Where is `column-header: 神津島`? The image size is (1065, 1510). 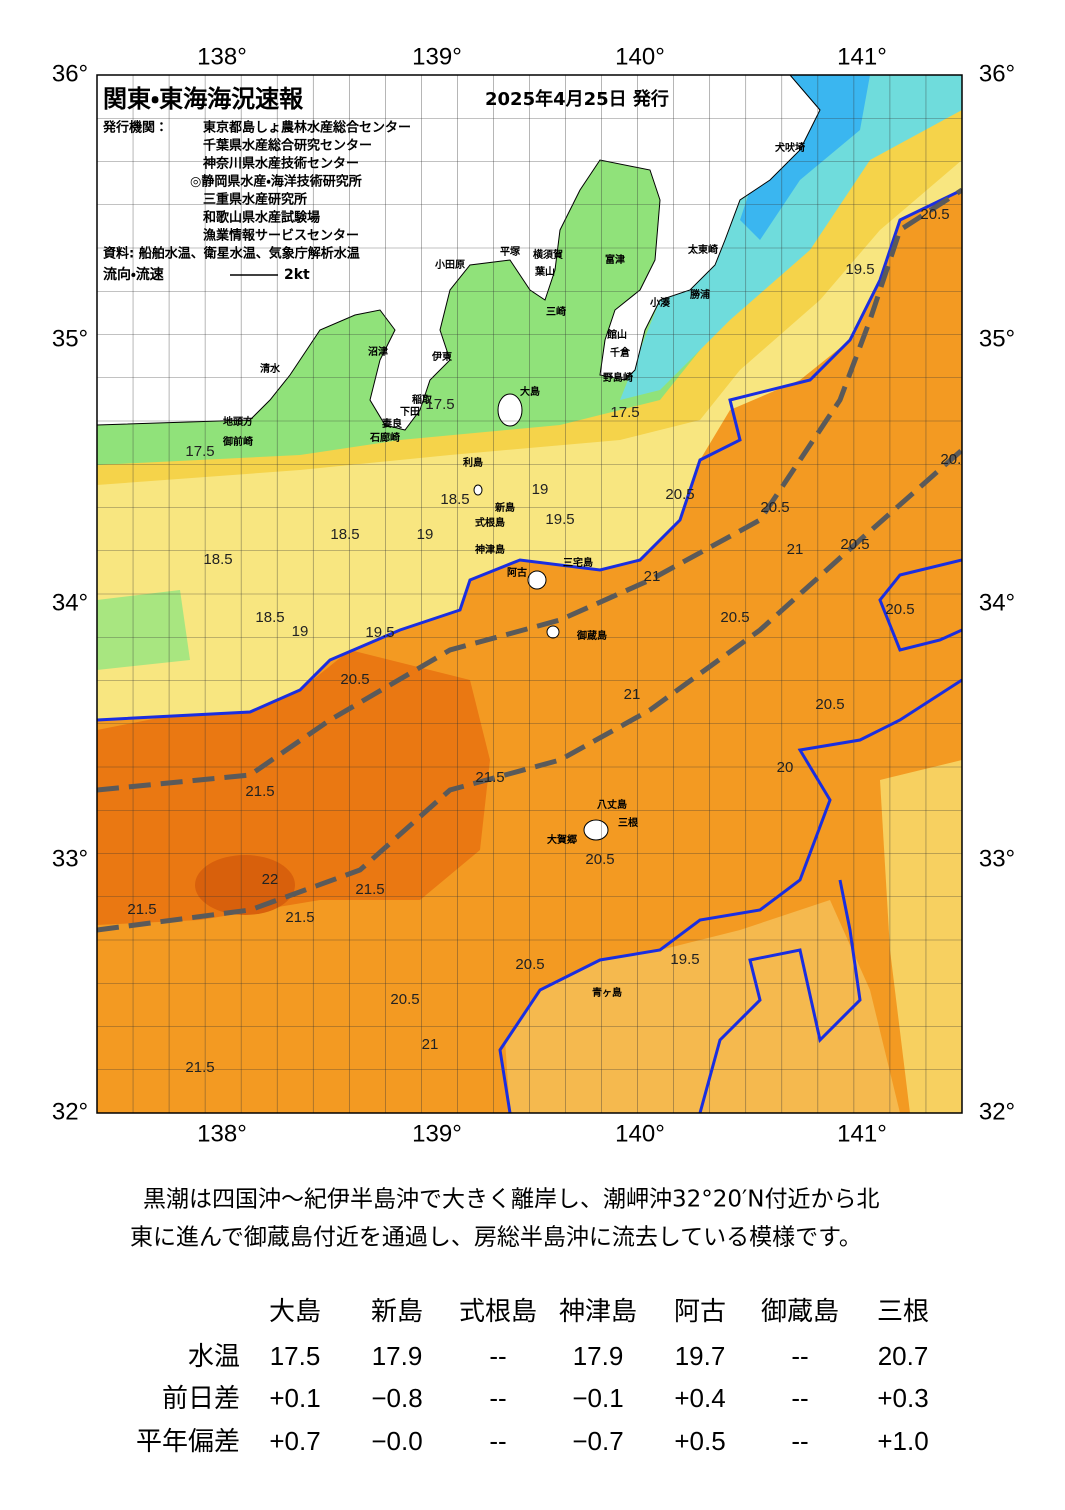 column-header: 神津島 is located at coordinates (598, 1311).